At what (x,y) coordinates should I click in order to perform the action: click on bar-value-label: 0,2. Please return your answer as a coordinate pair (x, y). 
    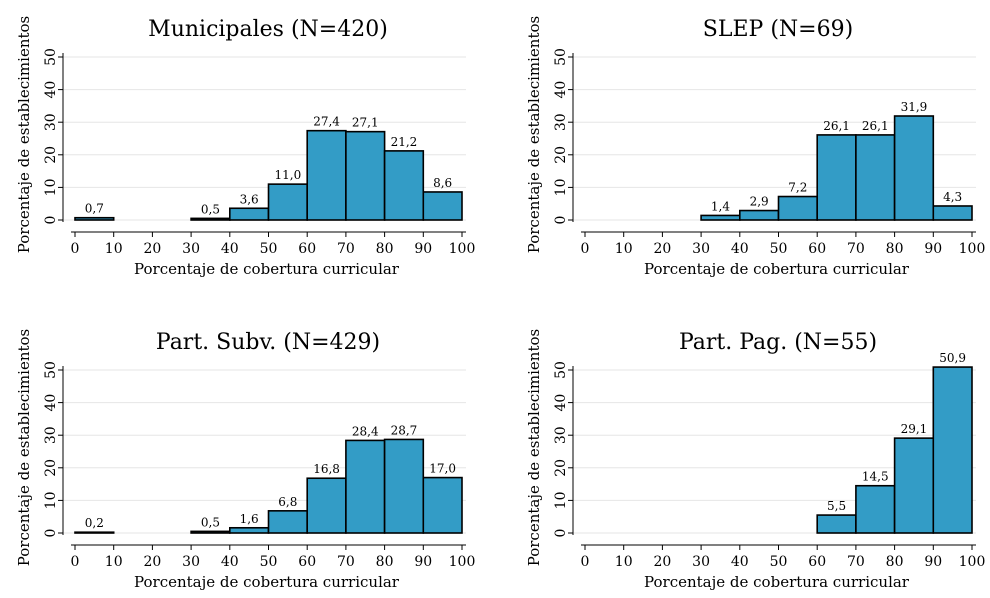
    Looking at the image, I should click on (94, 523).